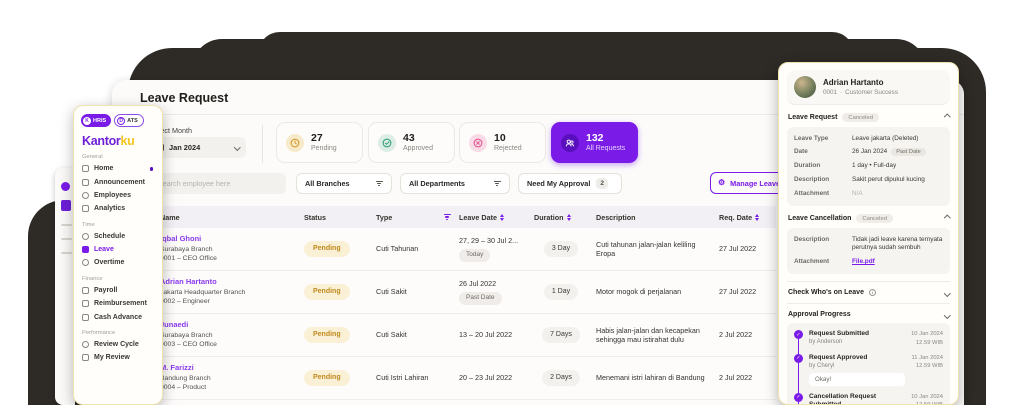 The width and height of the screenshot is (1024, 405). What do you see at coordinates (171, 130) in the screenshot?
I see `month-select-label: Select Month` at bounding box center [171, 130].